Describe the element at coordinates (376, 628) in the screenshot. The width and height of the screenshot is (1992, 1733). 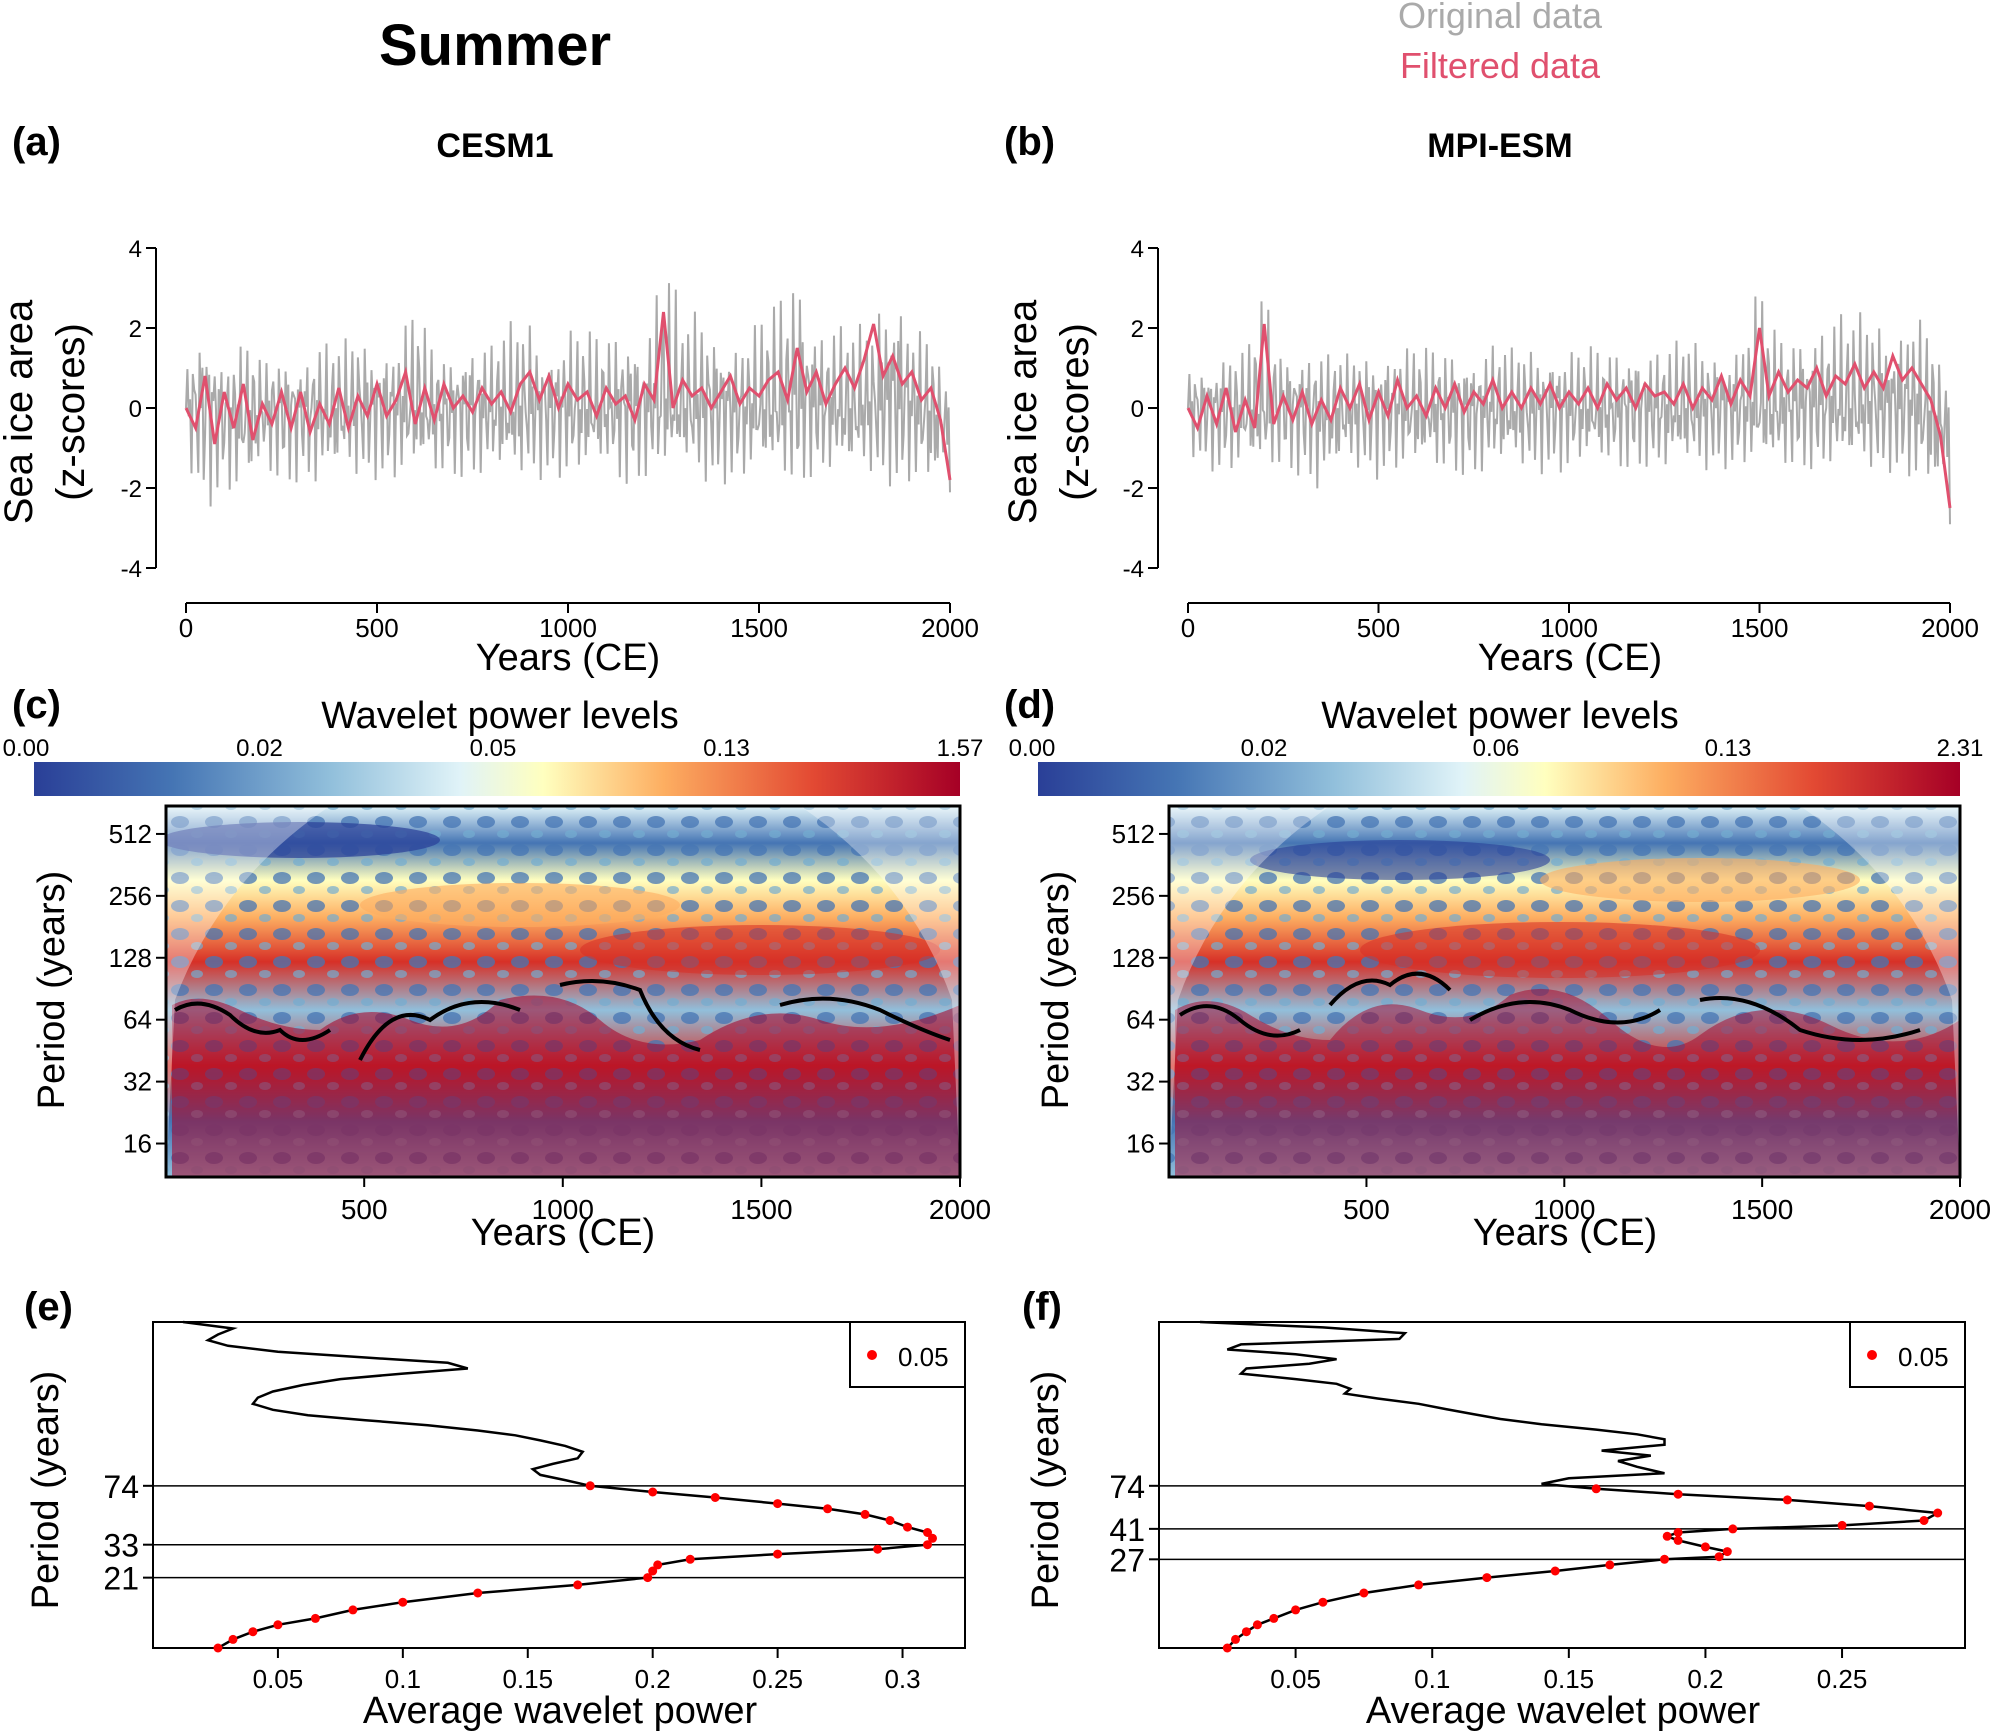
I see `panel-a-xtick-label: 500` at that location.